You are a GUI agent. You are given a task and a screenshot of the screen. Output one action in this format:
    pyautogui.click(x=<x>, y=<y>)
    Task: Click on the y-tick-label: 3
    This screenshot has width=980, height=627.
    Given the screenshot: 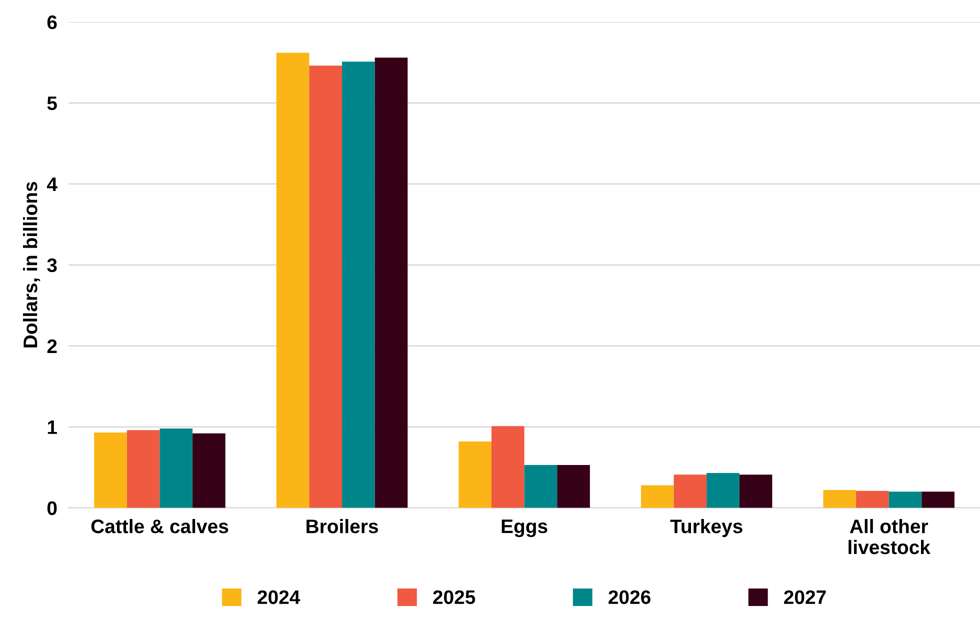 What is the action you would take?
    pyautogui.click(x=52, y=265)
    